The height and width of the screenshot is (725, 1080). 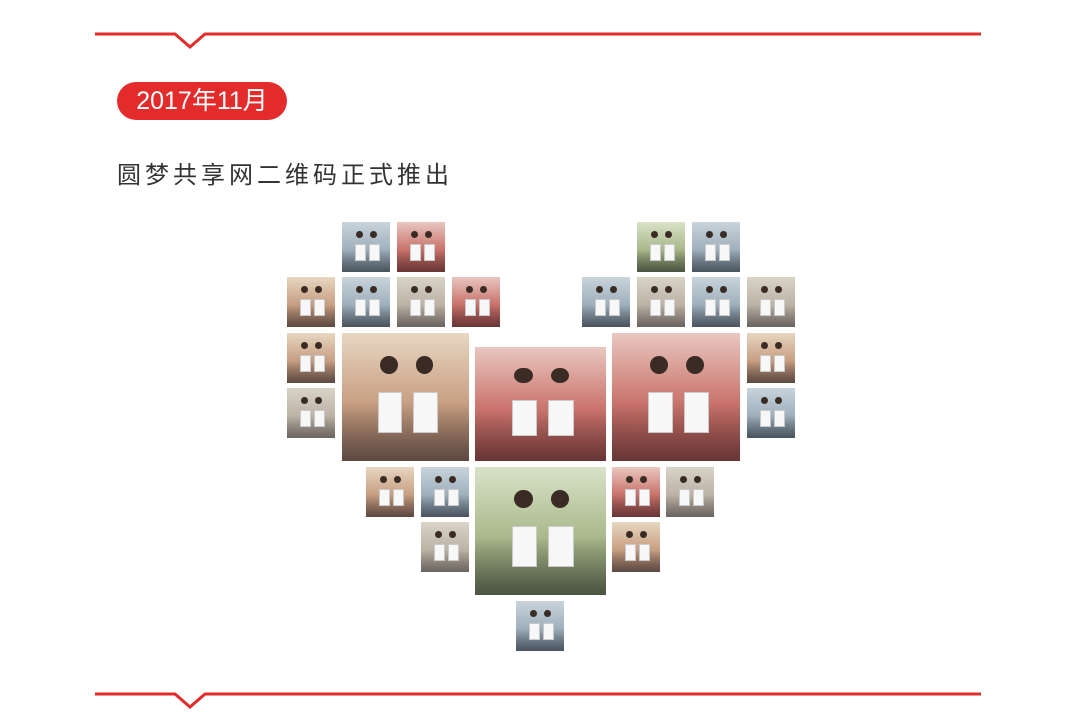 What do you see at coordinates (538, 40) in the screenshot?
I see `top-divider` at bounding box center [538, 40].